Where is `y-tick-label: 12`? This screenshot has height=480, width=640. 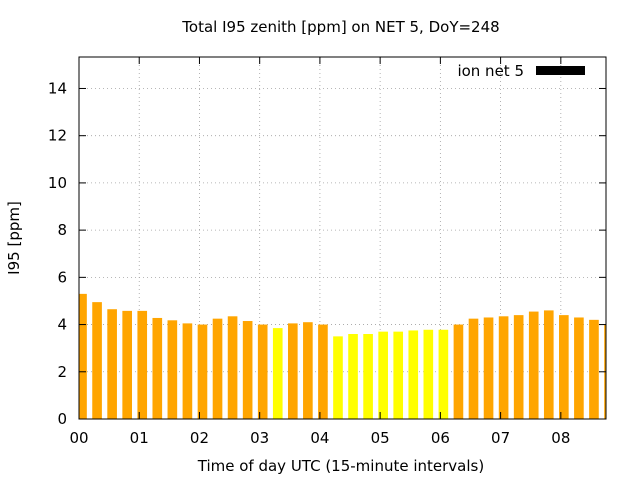
y-tick-label: 12 is located at coordinates (57, 136).